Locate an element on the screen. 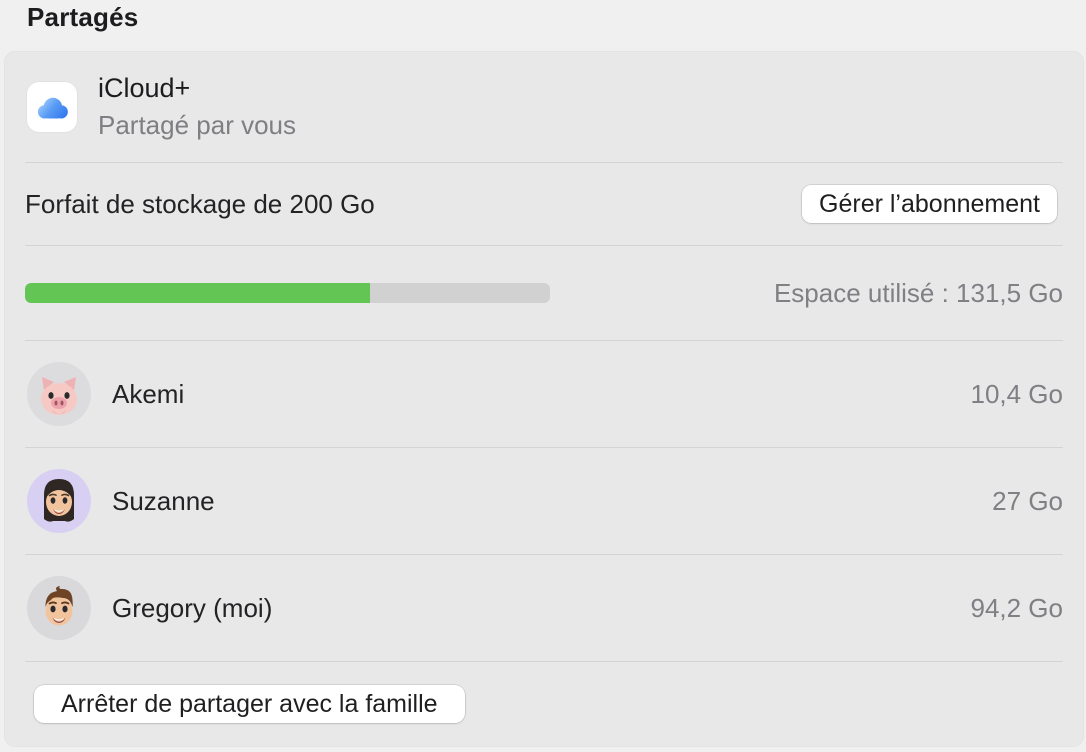  member-row-gregory: Gregory (moi) 94,2 Go is located at coordinates (544, 608).